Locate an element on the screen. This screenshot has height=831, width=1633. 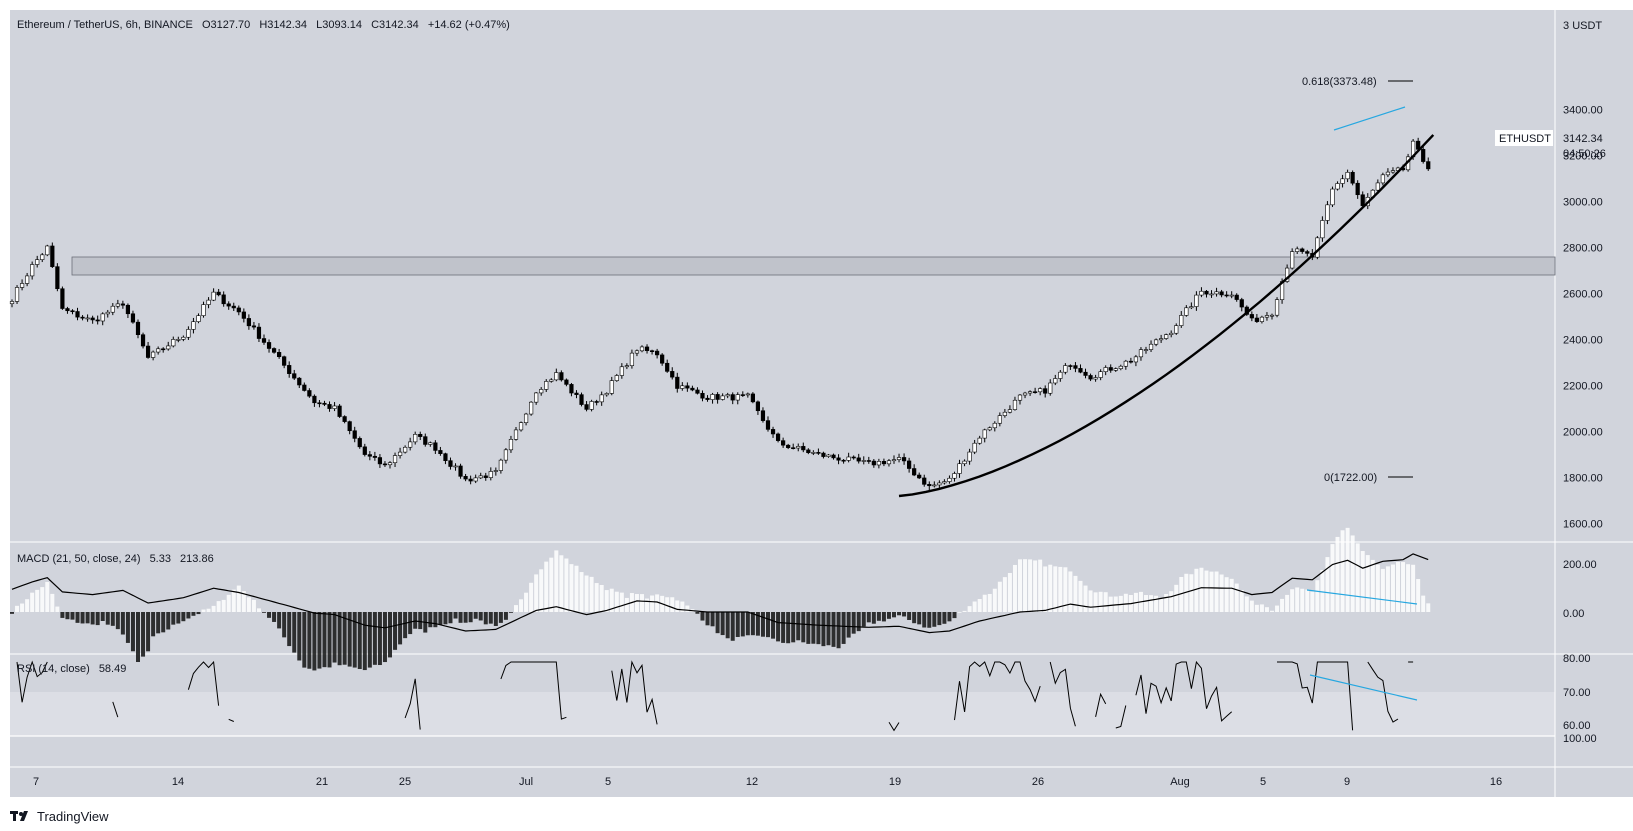
resistance-zone is located at coordinates (813, 266).